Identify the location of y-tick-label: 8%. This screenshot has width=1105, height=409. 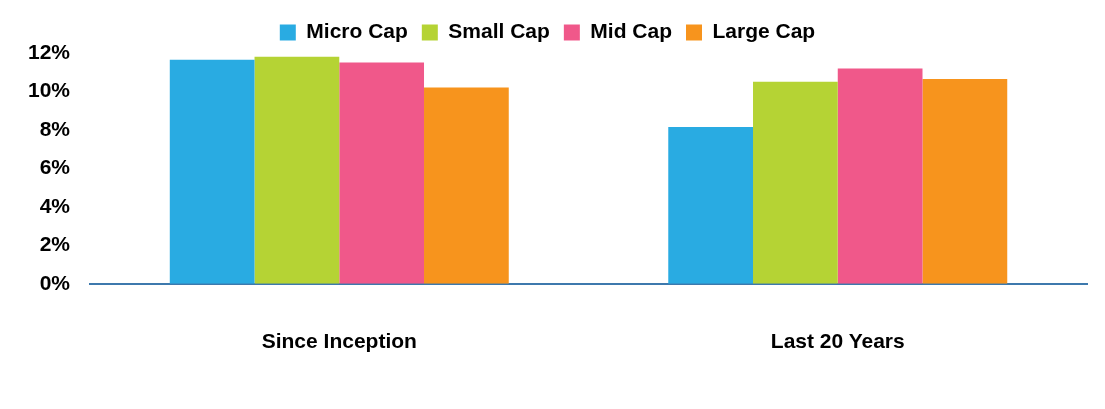
(55, 128).